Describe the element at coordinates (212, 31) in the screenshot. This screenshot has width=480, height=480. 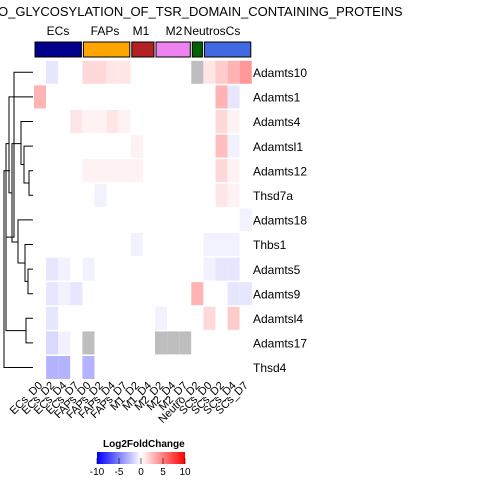
I see `group-label: NeutrosCs` at that location.